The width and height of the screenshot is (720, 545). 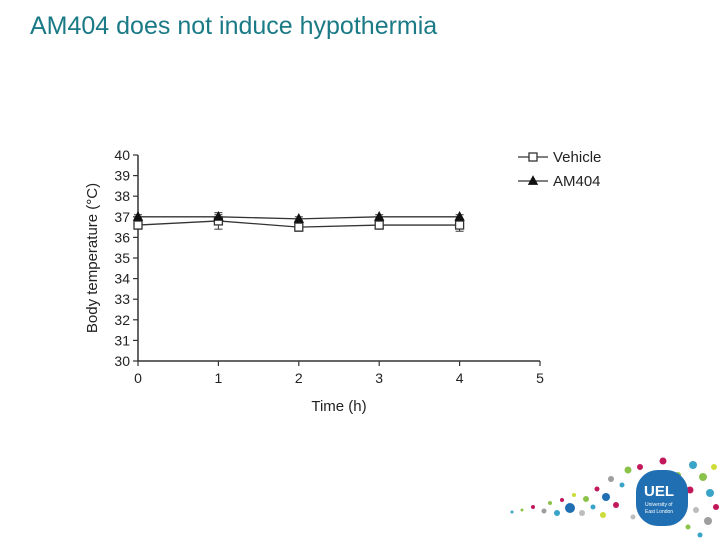 I want to click on y-tick-label: 34, so click(x=122, y=279).